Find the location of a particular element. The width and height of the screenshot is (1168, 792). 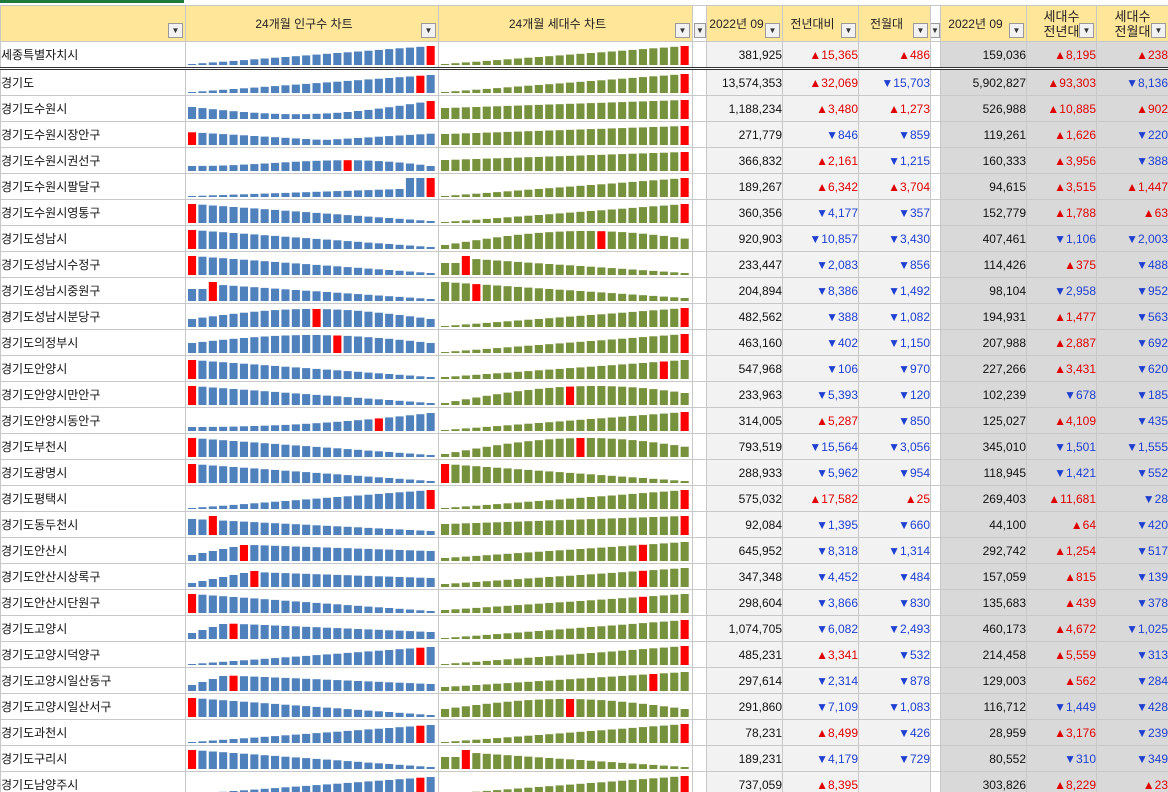

hh-cell: 159,036 is located at coordinates (983, 55).